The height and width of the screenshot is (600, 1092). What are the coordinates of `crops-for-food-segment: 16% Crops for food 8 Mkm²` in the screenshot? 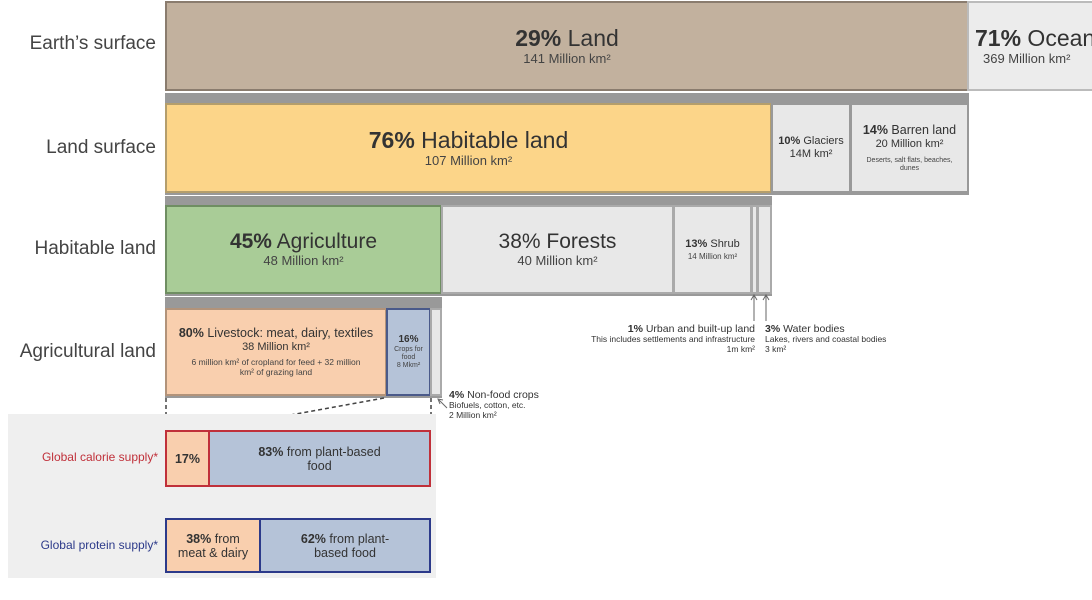 It's located at (408, 352).